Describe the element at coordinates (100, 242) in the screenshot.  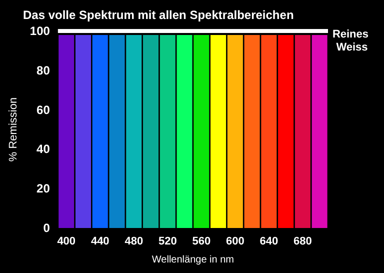
I see `x-tick-label: 440` at that location.